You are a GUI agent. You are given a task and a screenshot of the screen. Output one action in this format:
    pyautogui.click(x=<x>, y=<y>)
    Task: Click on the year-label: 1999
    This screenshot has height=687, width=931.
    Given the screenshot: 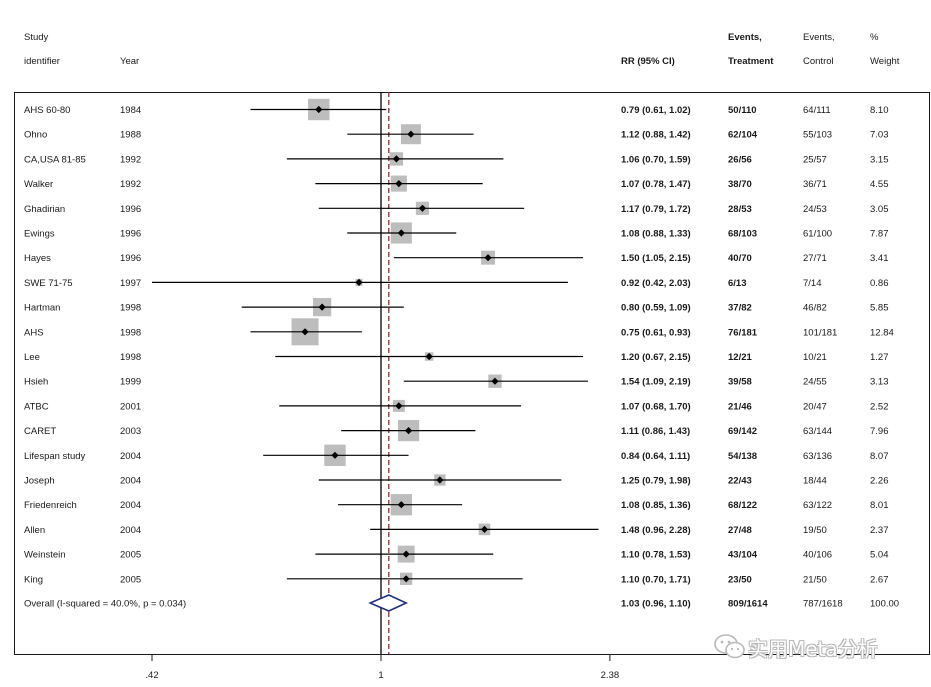 What is the action you would take?
    pyautogui.click(x=130, y=382)
    